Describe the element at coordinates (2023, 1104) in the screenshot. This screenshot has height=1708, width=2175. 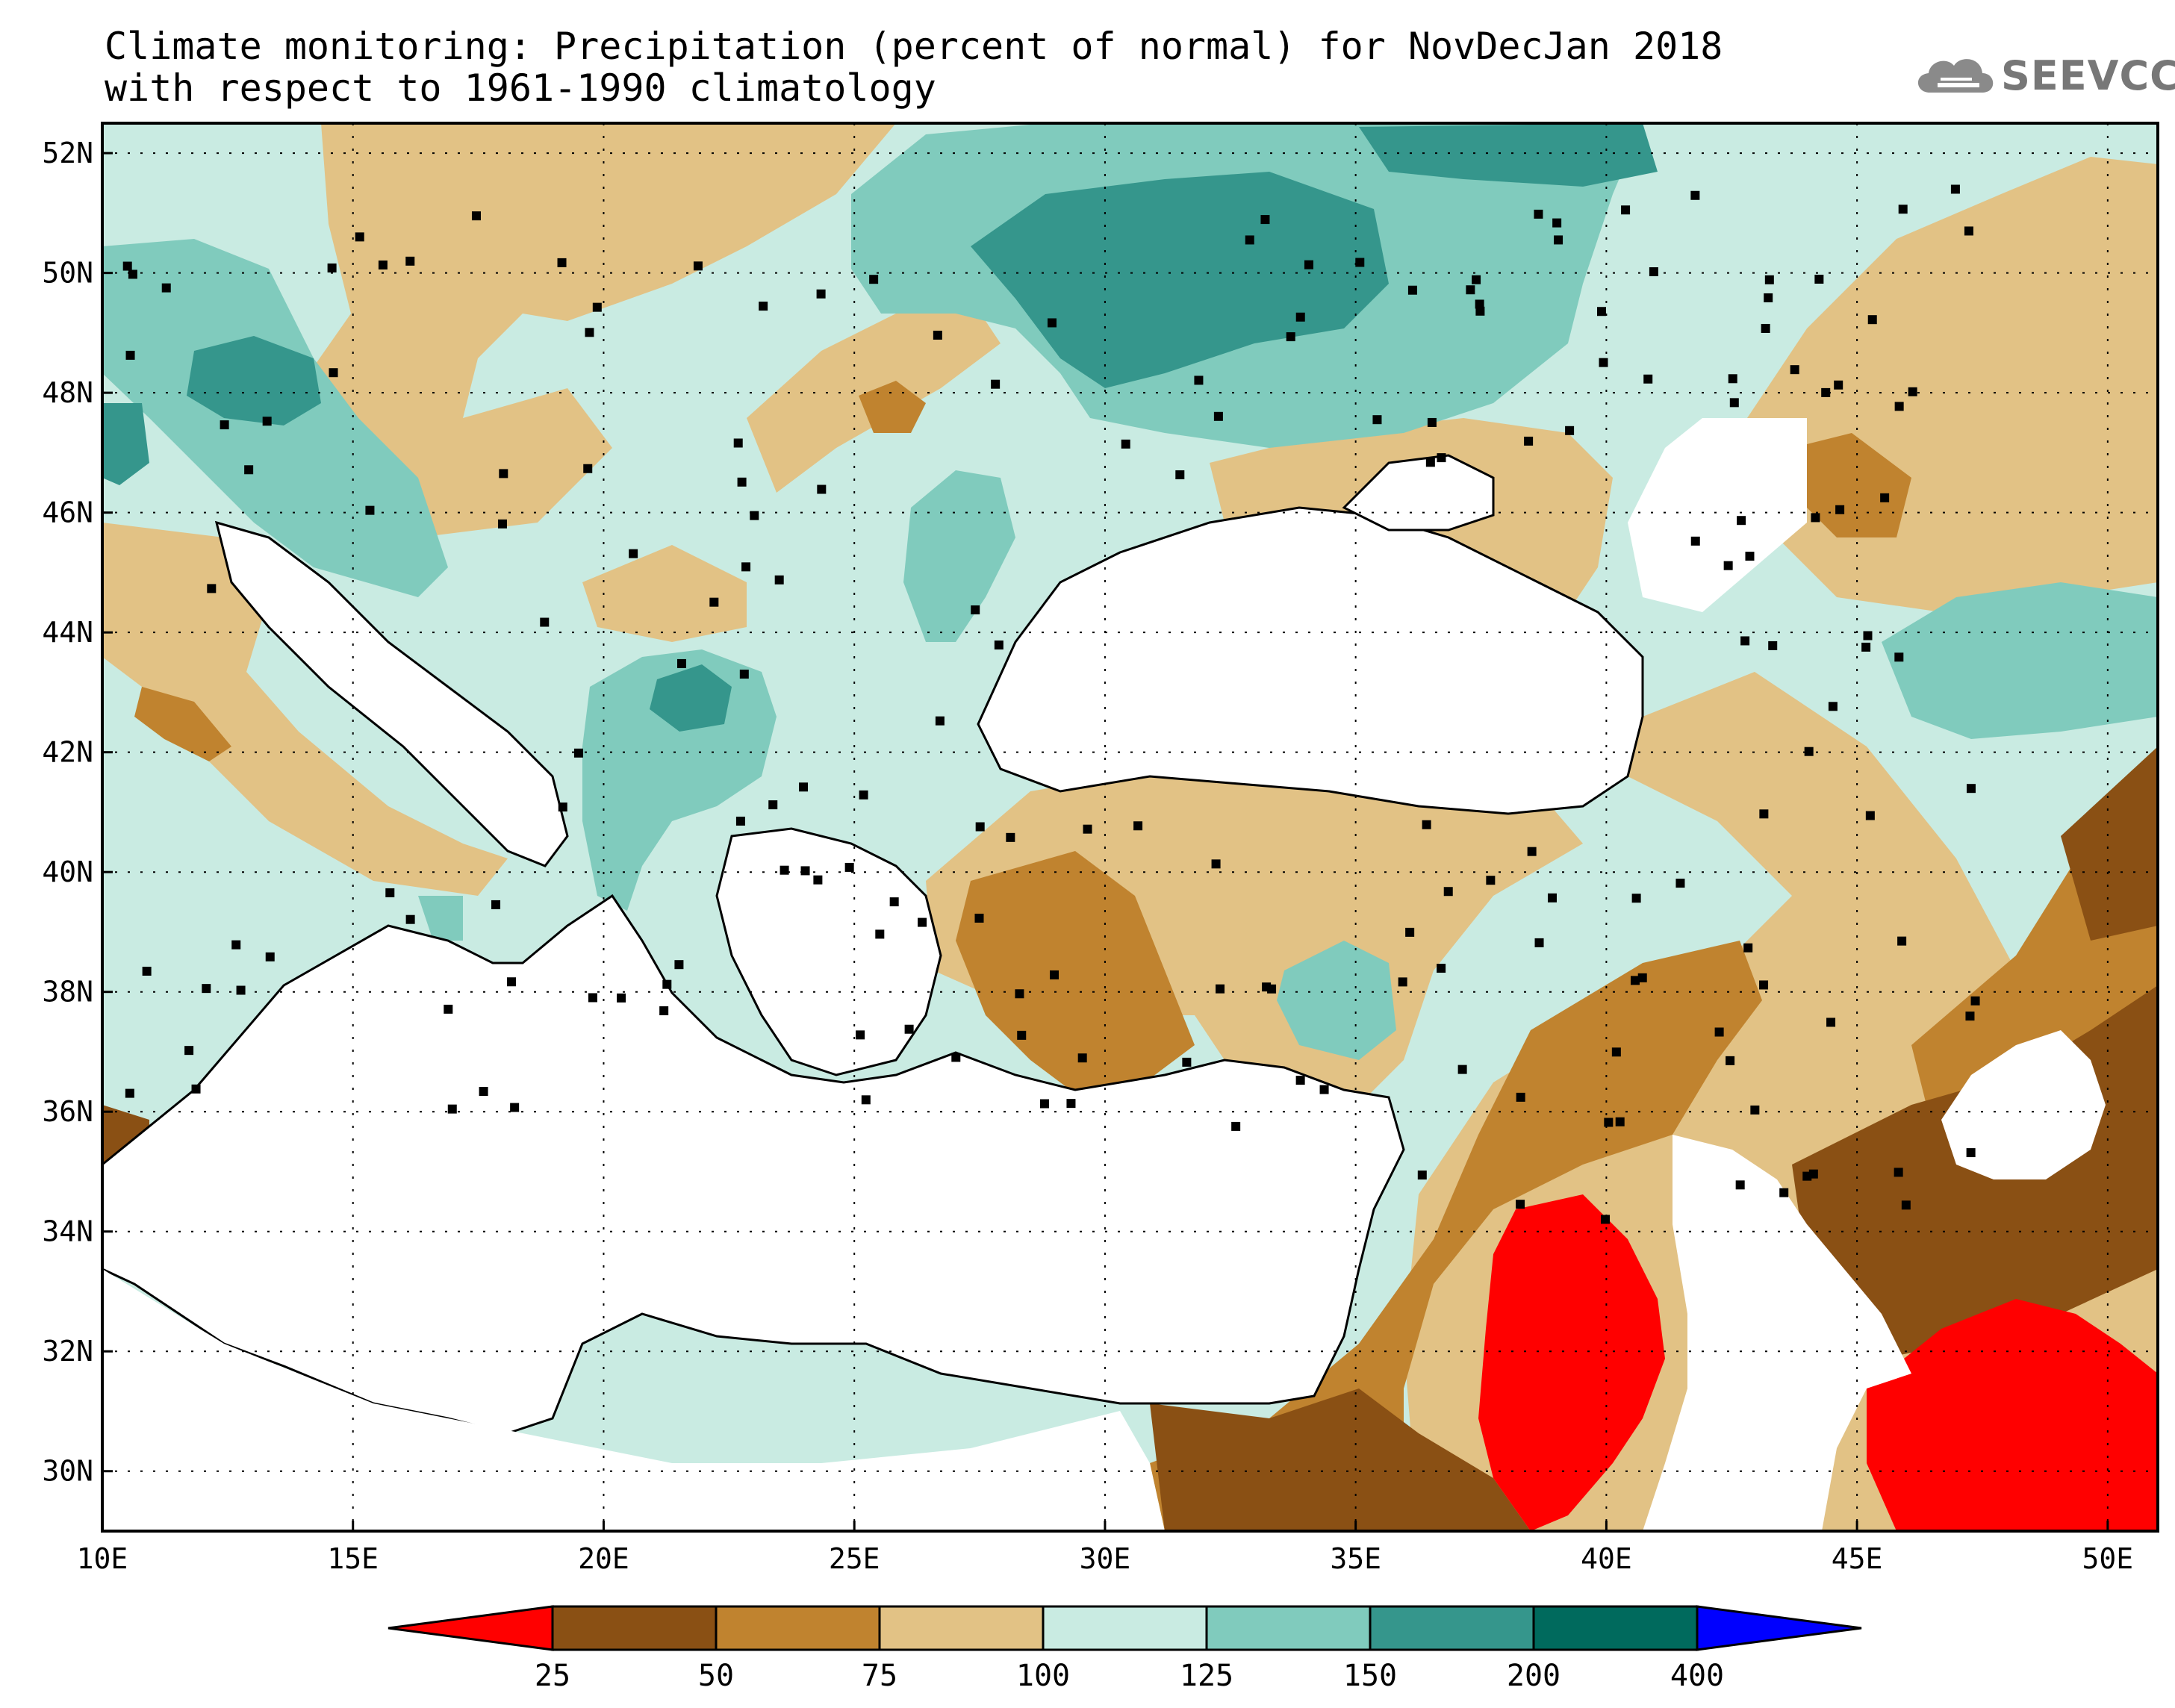
I see `caspian-sea` at that location.